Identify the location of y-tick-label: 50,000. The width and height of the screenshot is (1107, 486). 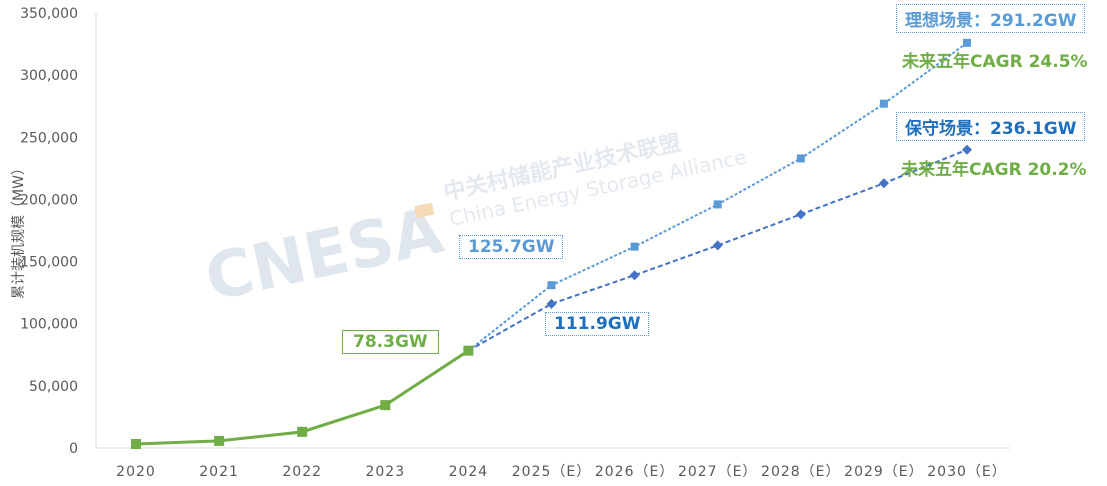
(53, 387).